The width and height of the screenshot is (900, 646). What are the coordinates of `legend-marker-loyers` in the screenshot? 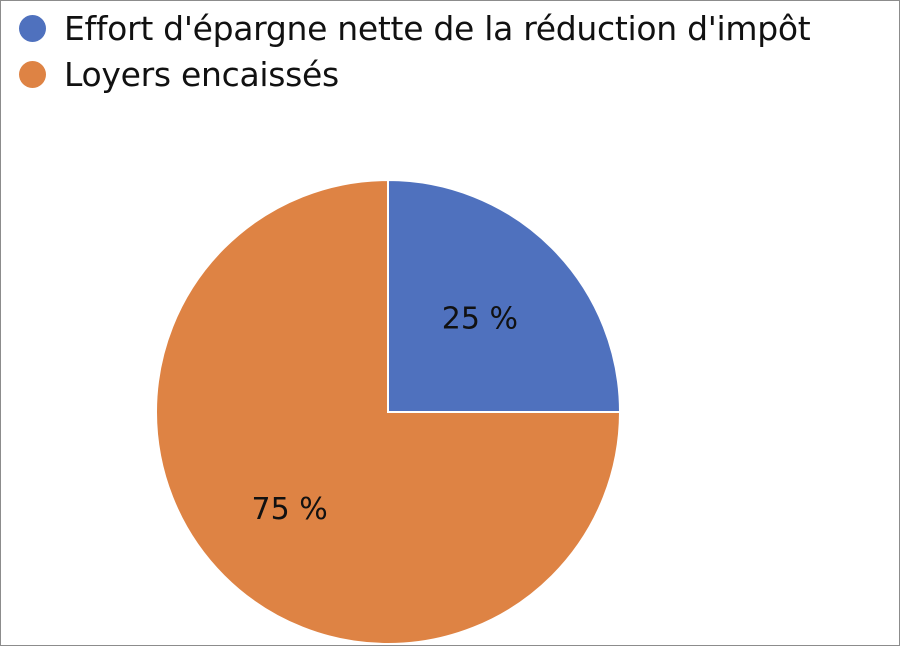 It's located at (32, 74).